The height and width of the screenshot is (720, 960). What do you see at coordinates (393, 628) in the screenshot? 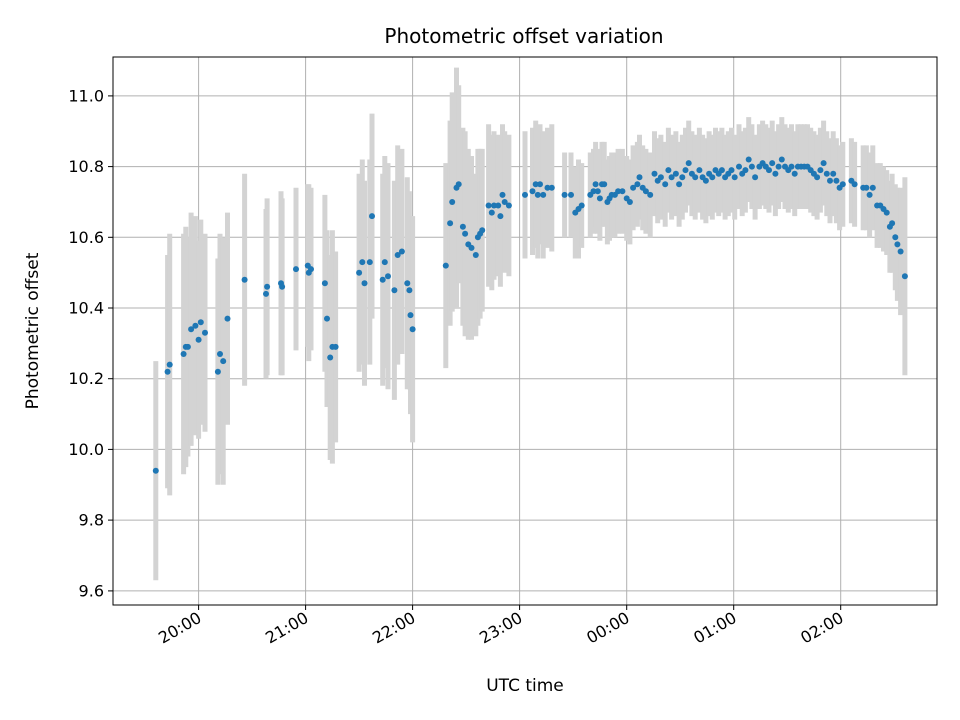
I see `x-tick-label: 22:00` at bounding box center [393, 628].